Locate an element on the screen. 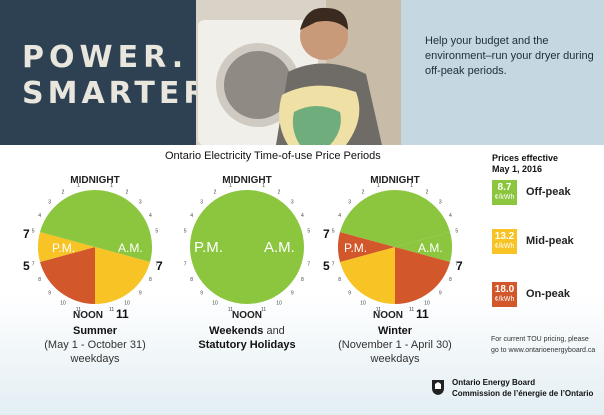  brand-line1: POWER. is located at coordinates (105, 57).